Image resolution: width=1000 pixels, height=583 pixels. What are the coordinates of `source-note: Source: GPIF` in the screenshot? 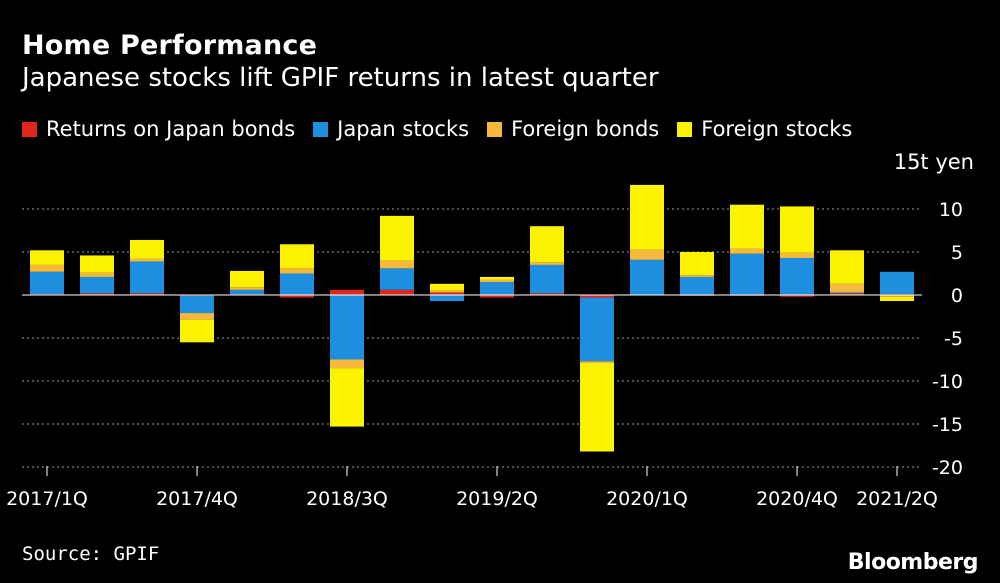 It's located at (91, 554).